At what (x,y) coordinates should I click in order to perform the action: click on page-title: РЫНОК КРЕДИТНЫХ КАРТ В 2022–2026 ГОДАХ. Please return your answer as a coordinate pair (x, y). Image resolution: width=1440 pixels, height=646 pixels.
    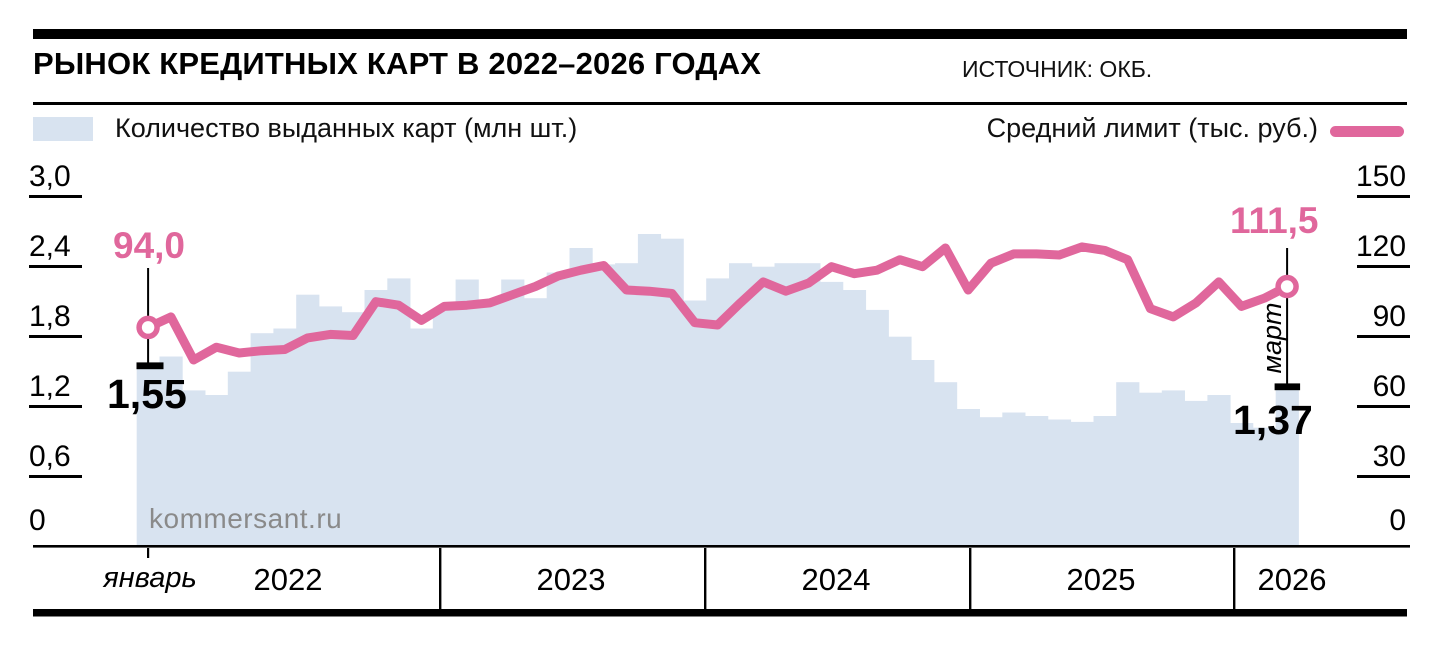
    Looking at the image, I should click on (397, 63).